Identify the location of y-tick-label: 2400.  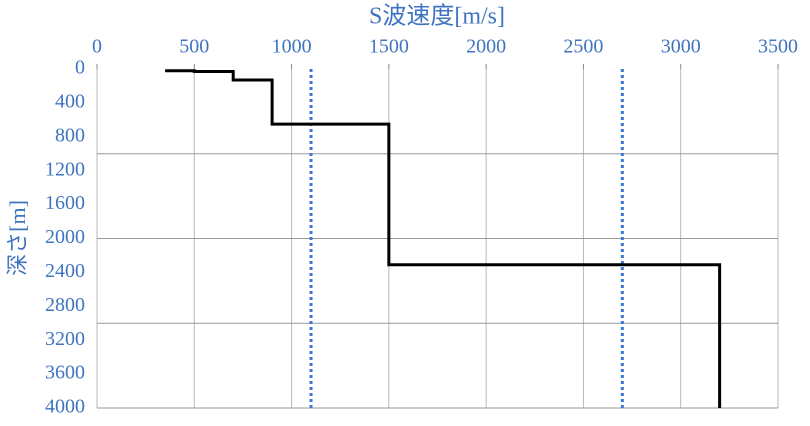
(65, 271).